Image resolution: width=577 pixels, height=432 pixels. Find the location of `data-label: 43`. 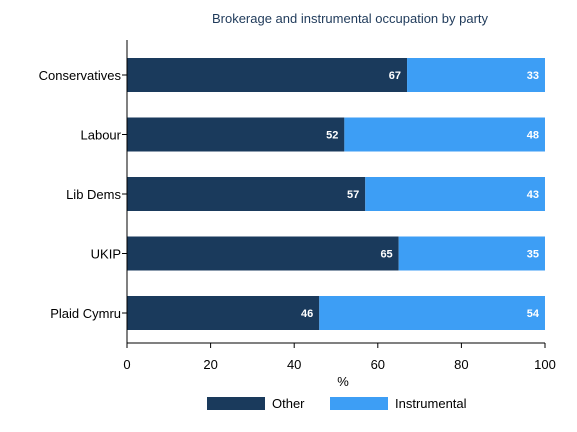

data-label: 43 is located at coordinates (533, 195).